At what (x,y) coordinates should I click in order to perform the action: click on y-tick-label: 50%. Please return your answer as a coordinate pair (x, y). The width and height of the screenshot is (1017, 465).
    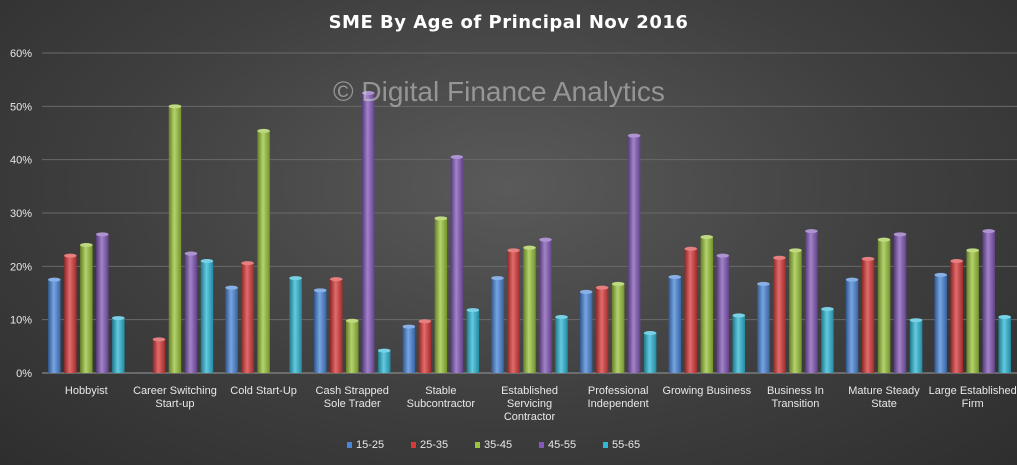
    Looking at the image, I should click on (21, 107).